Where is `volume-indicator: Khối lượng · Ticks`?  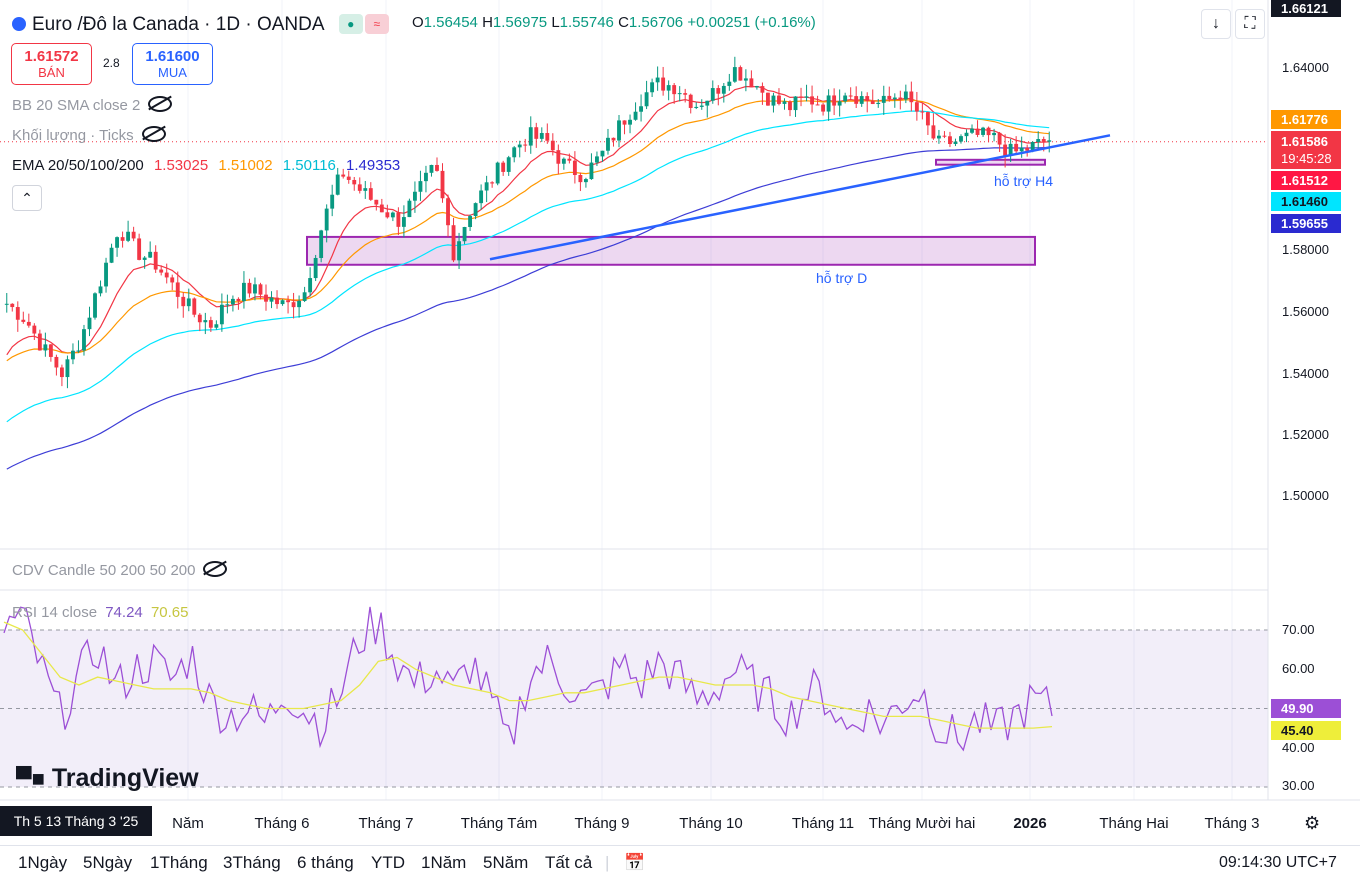
volume-indicator: Khối lượng · Ticks is located at coordinates (89, 135).